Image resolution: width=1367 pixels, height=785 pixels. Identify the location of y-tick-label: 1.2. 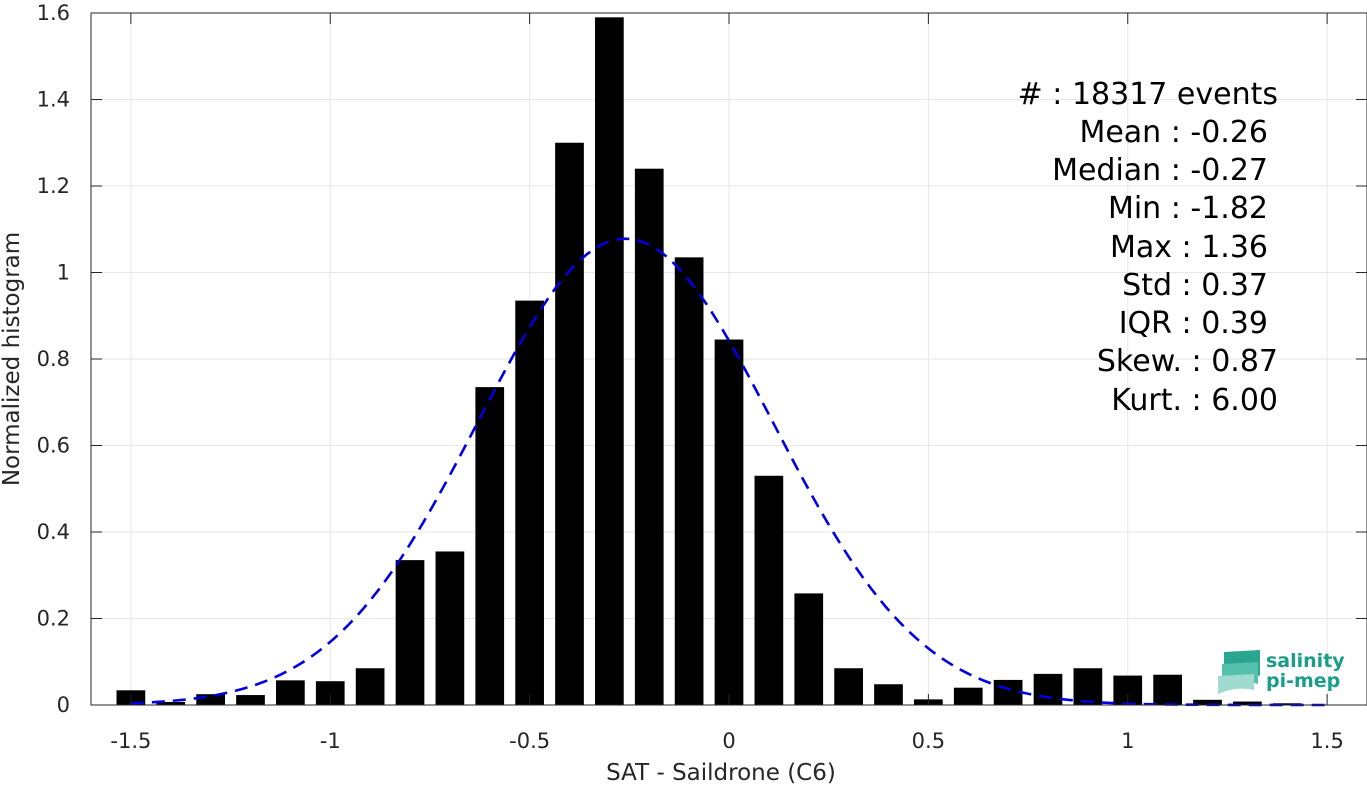
(53, 186).